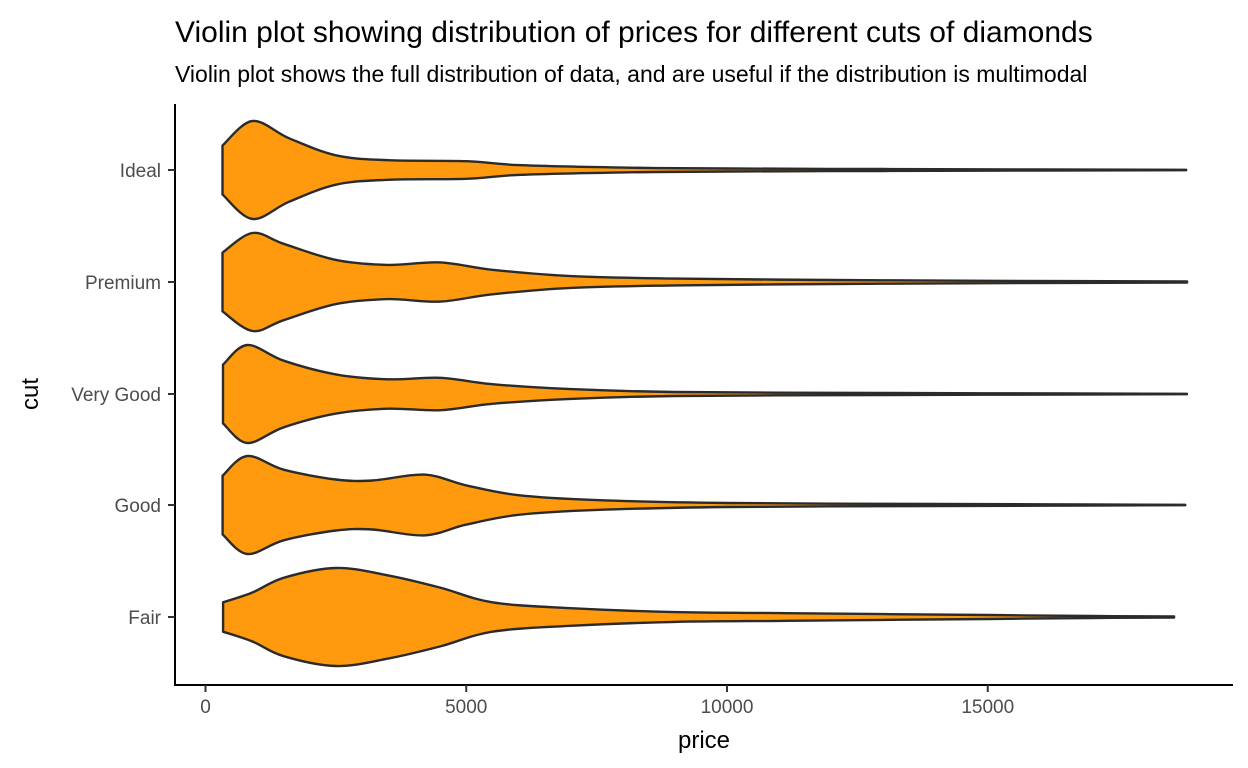 This screenshot has height=768, width=1248. What do you see at coordinates (123, 283) in the screenshot?
I see `y-tick-label-premium: Premium` at bounding box center [123, 283].